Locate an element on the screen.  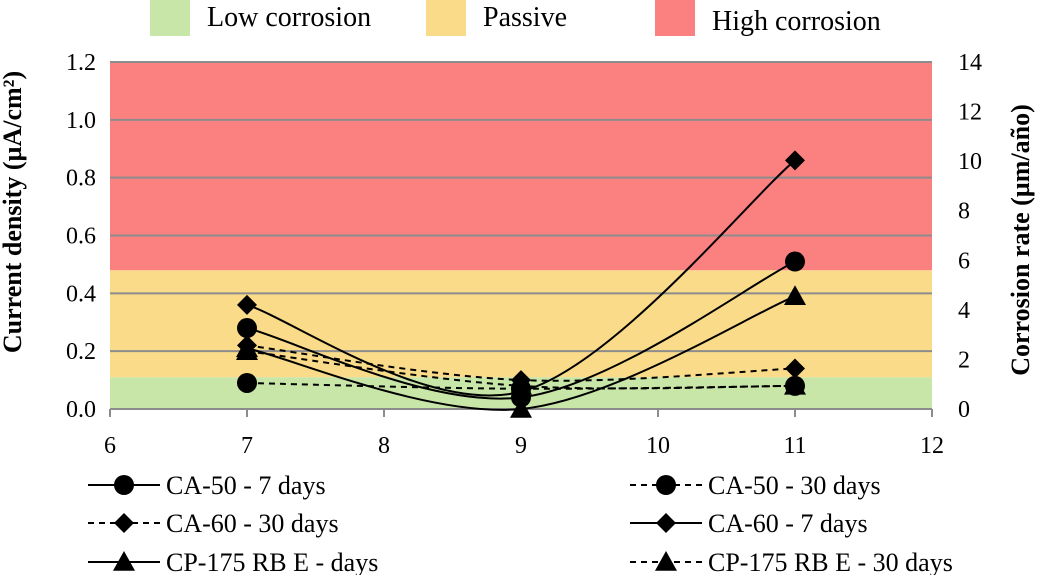
zone-legend-swatch-low is located at coordinates (170, 18).